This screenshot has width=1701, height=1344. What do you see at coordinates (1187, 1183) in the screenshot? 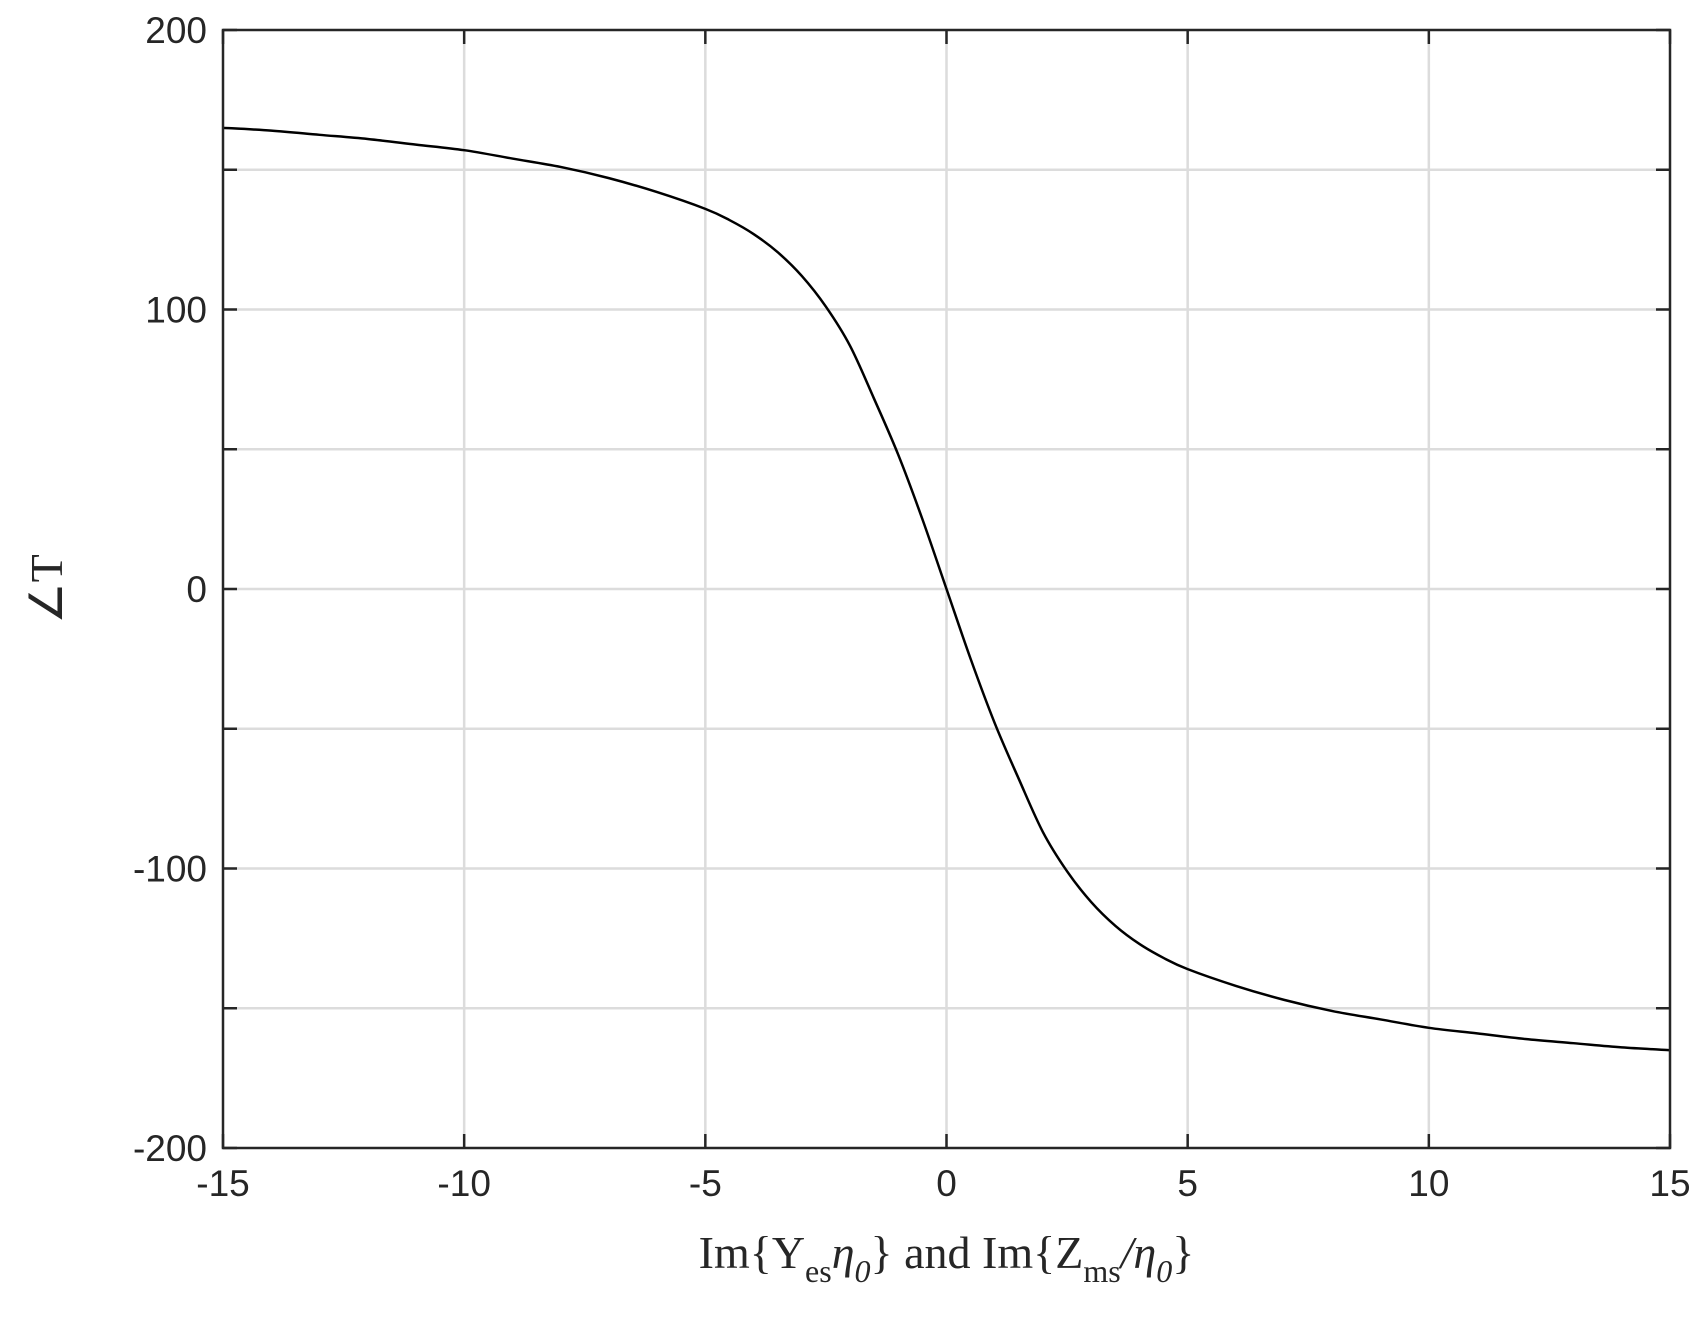
I see `x-tick-label: 5` at bounding box center [1187, 1183].